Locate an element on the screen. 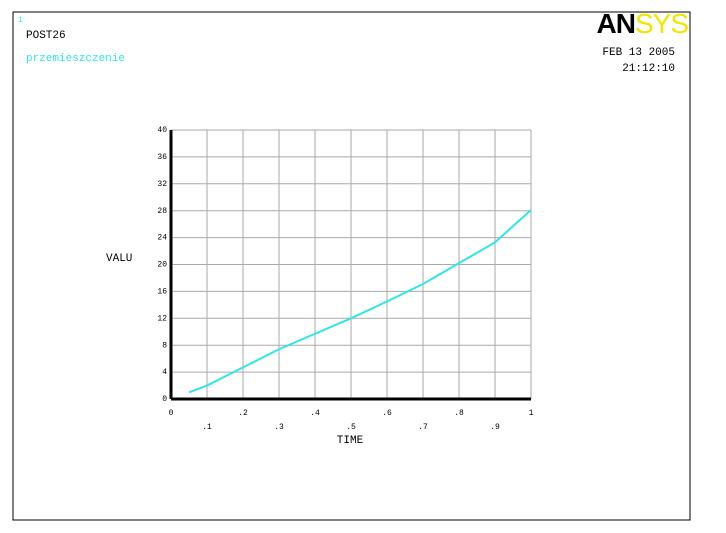 This screenshot has width=726, height=533. x-tick-label: .2 is located at coordinates (243, 413).